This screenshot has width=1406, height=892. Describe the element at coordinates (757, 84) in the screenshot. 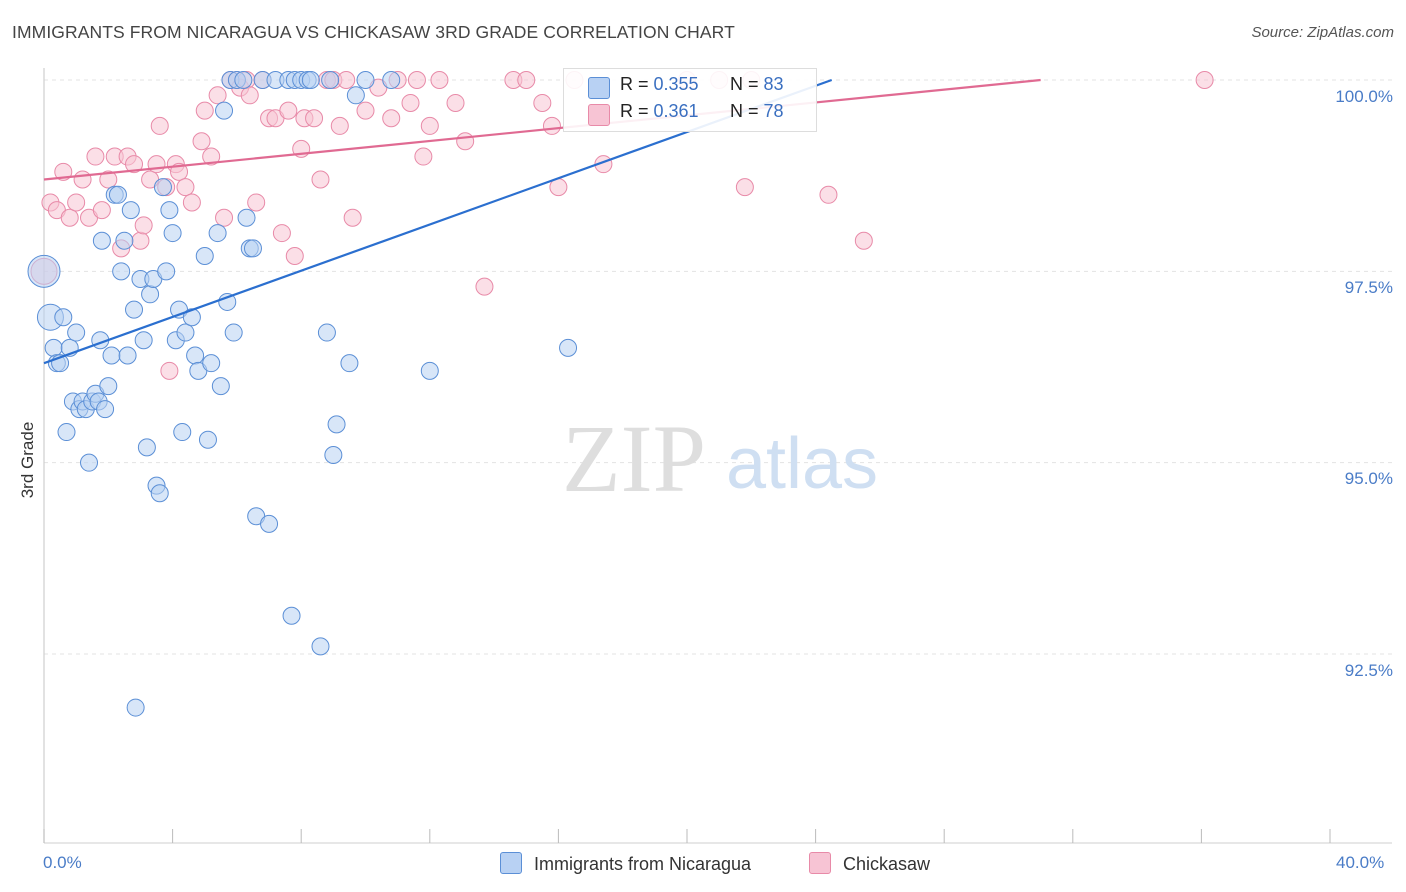

I see `stats-n: N = 83` at that location.